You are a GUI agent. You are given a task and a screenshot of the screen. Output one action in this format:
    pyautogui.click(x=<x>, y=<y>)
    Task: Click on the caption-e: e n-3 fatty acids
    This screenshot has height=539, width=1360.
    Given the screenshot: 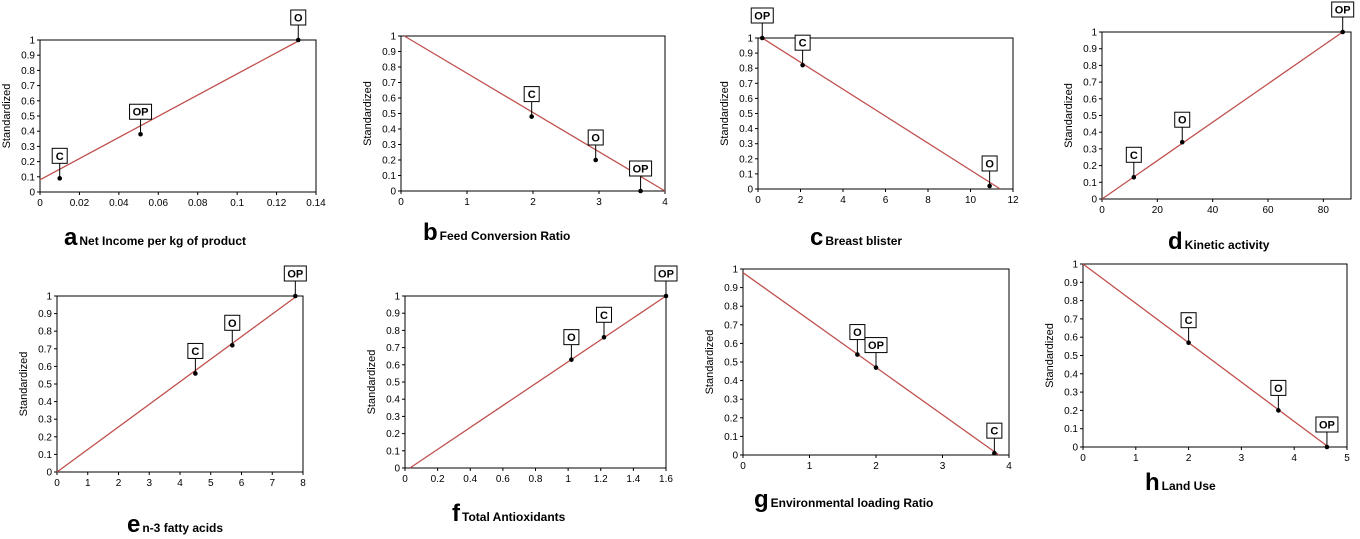 What is the action you would take?
    pyautogui.click(x=175, y=525)
    